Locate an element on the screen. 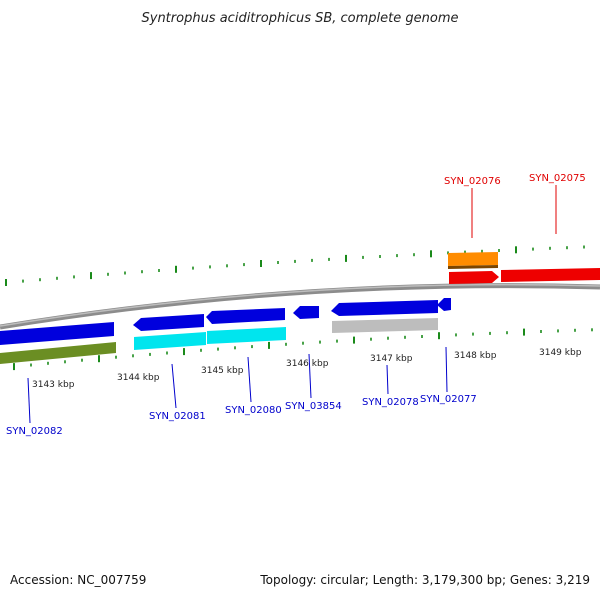  cds-SYN_02075-b is located at coordinates (550, 275).